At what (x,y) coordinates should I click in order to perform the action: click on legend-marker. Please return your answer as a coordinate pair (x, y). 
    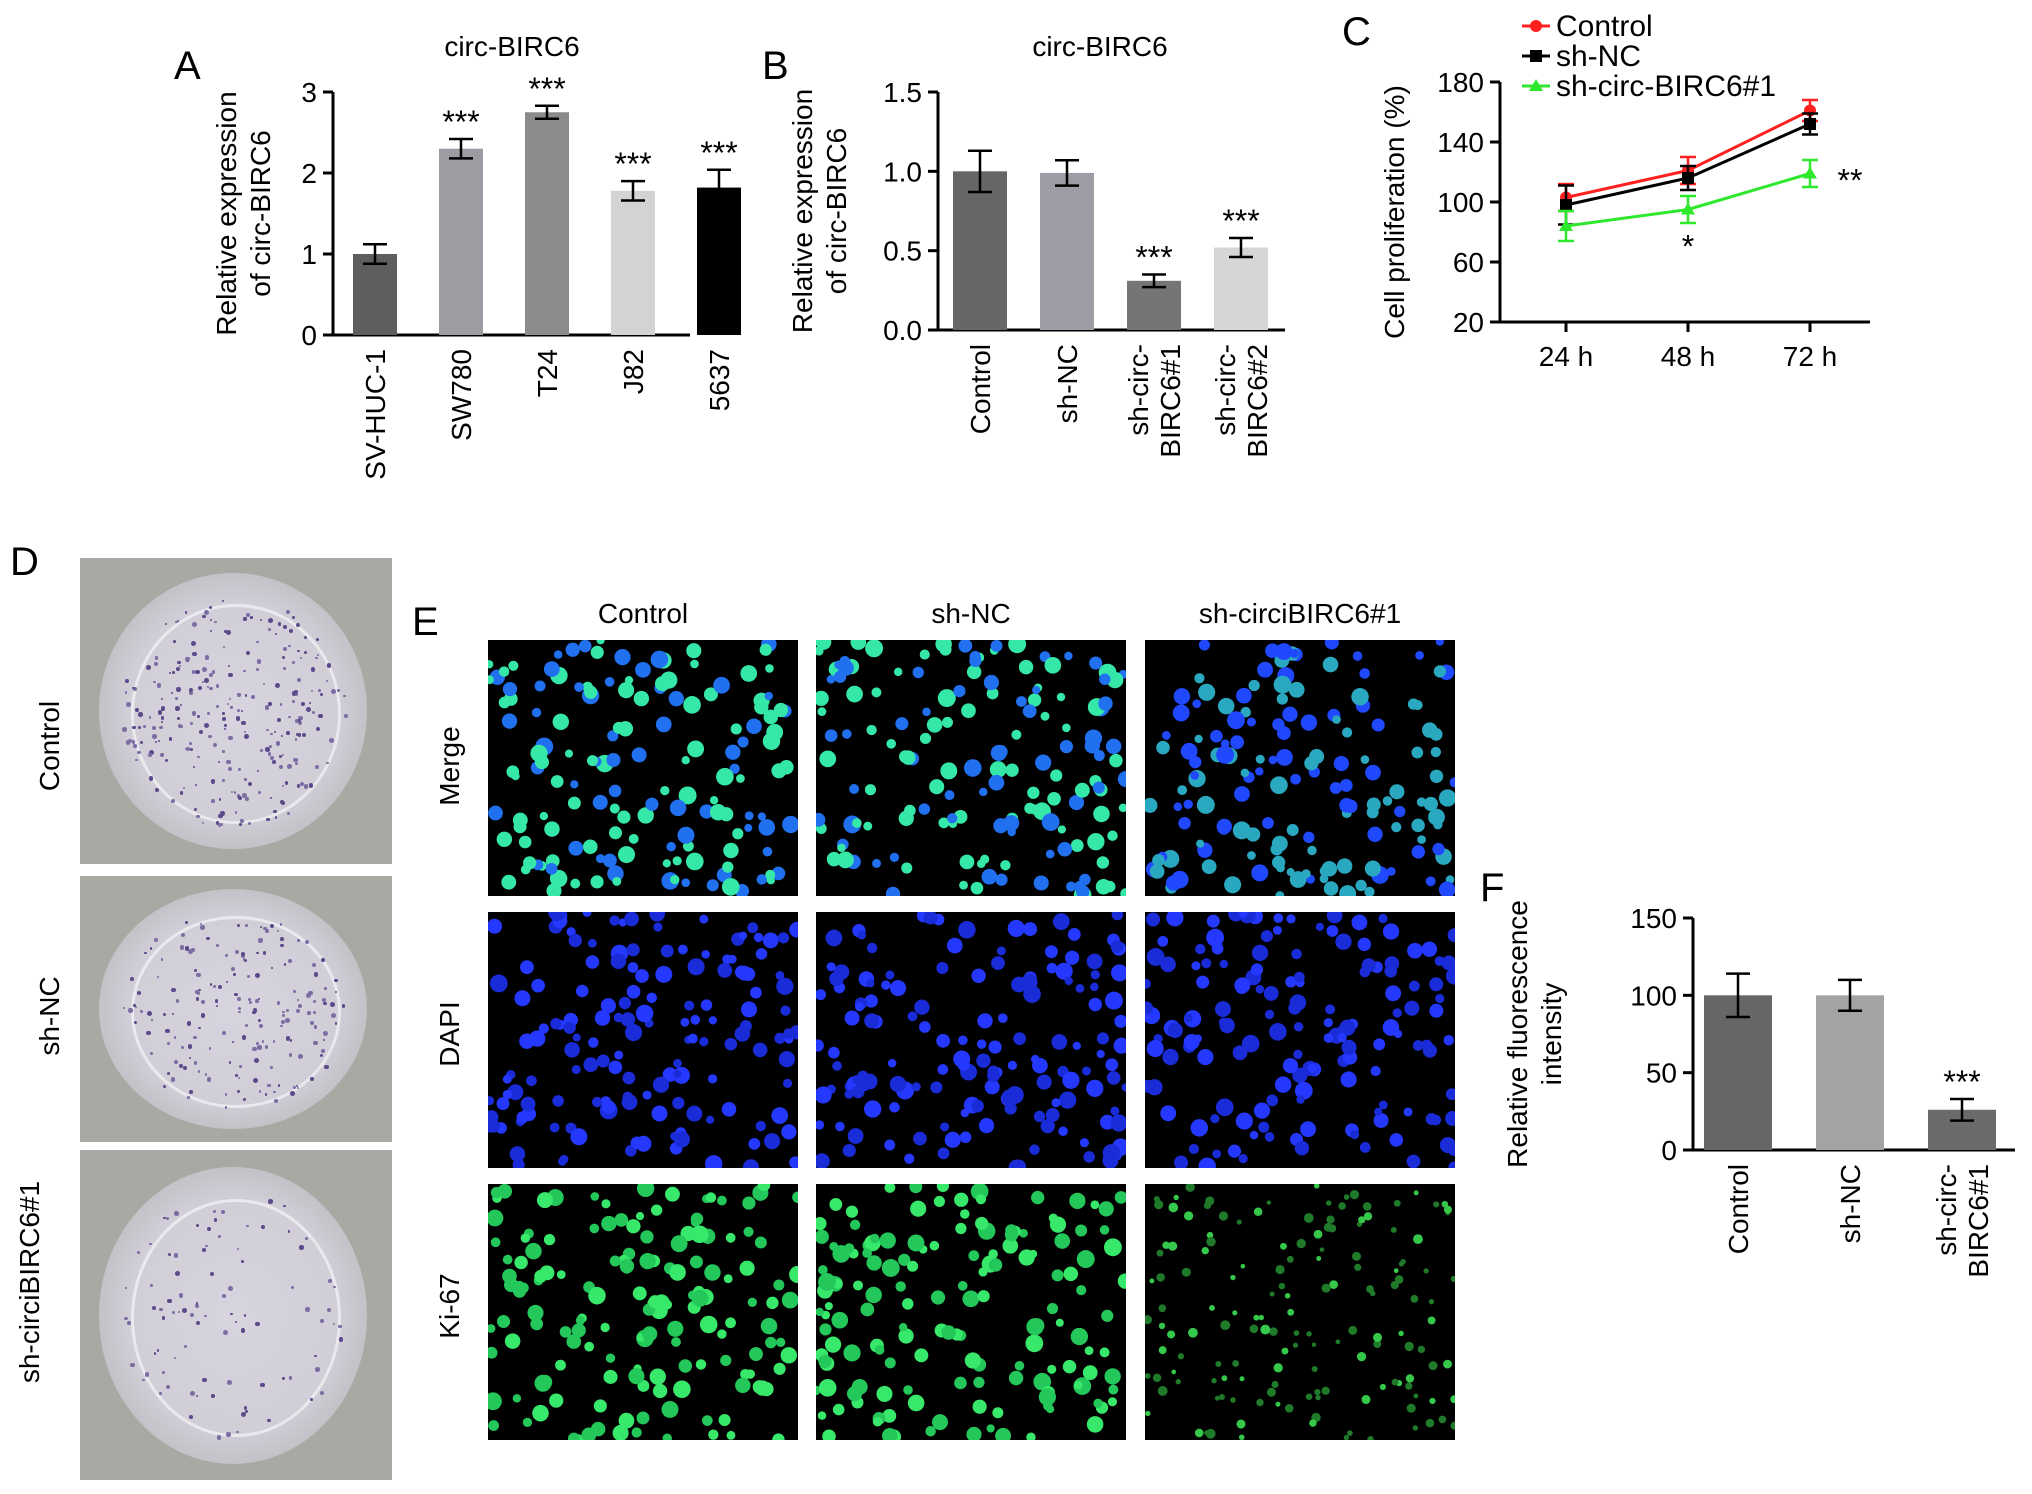
    Looking at the image, I should click on (1536, 26).